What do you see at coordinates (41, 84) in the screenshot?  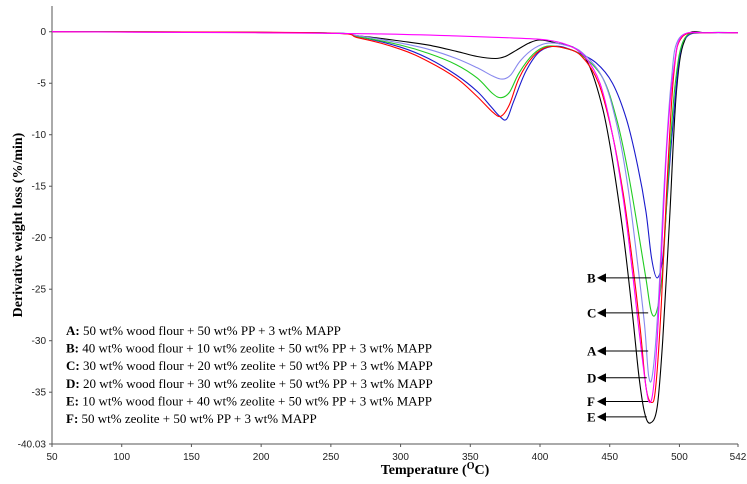 I see `y-tick-label: -5` at bounding box center [41, 84].